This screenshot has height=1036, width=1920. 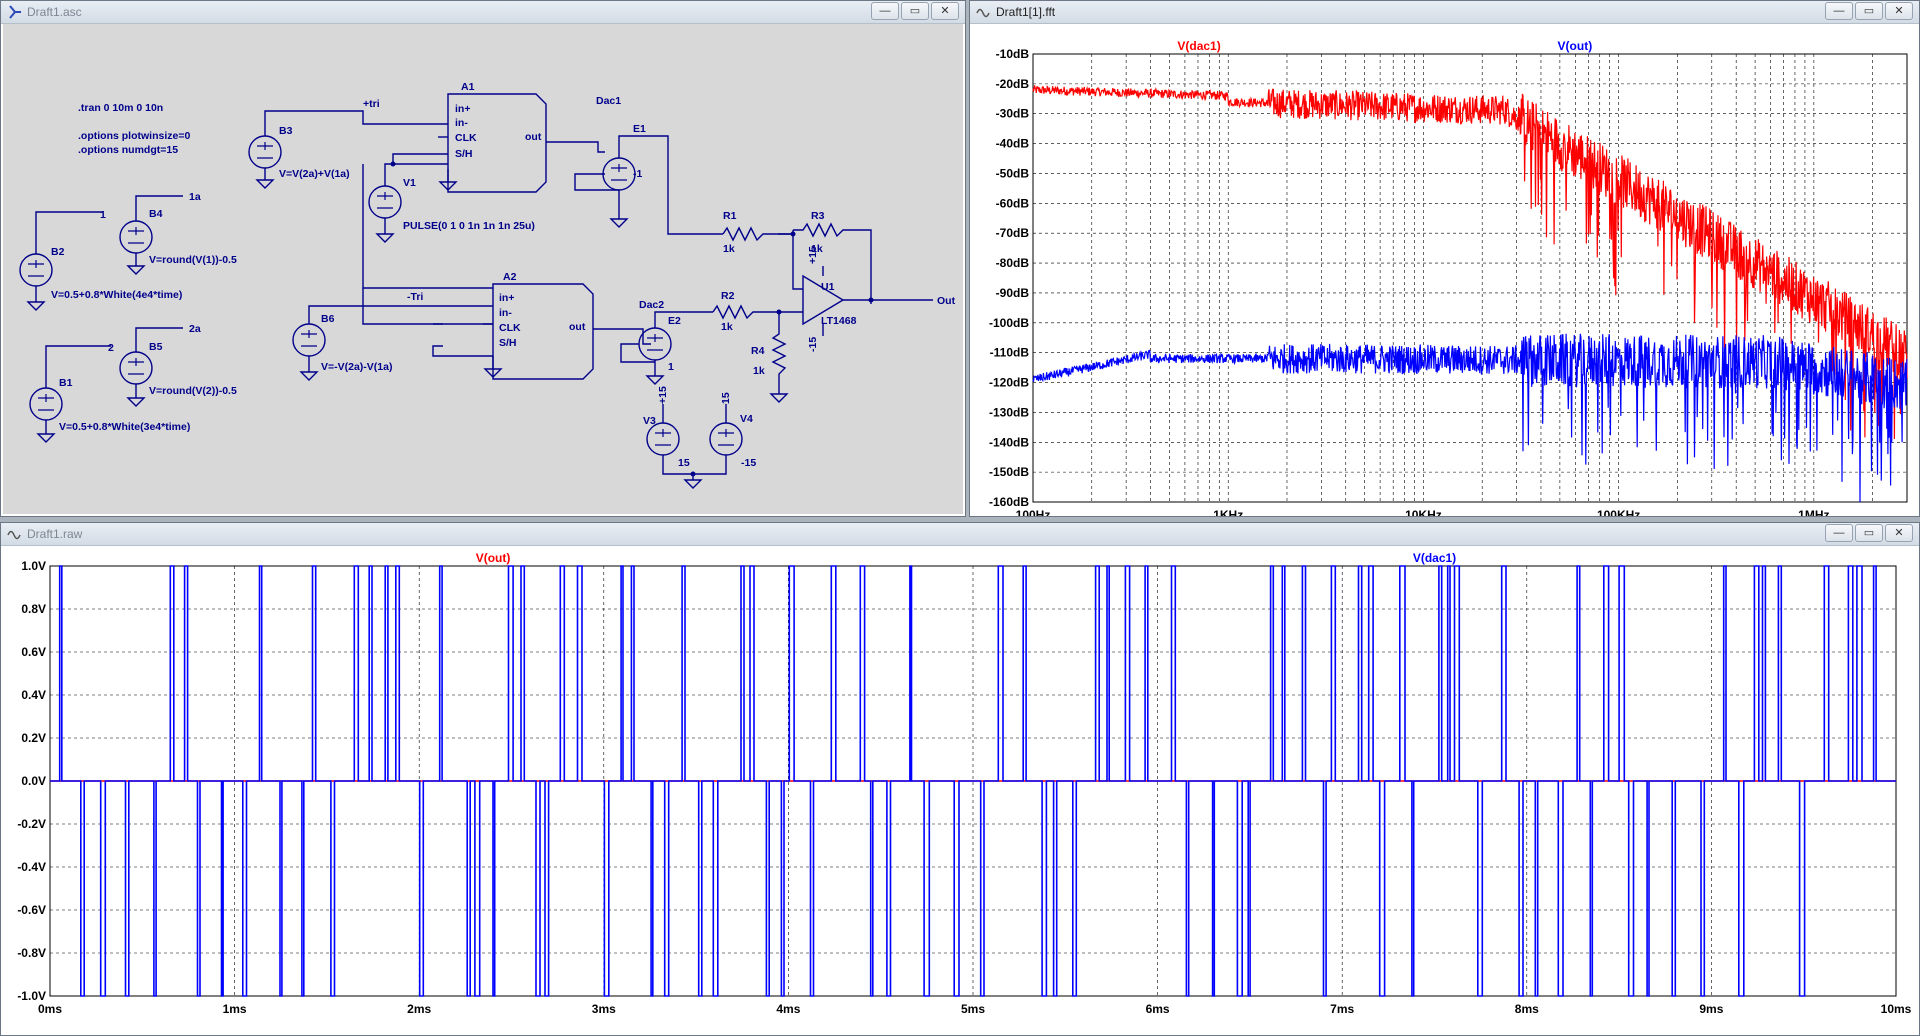 What do you see at coordinates (156, 347) in the screenshot?
I see `B5-ref: B5` at bounding box center [156, 347].